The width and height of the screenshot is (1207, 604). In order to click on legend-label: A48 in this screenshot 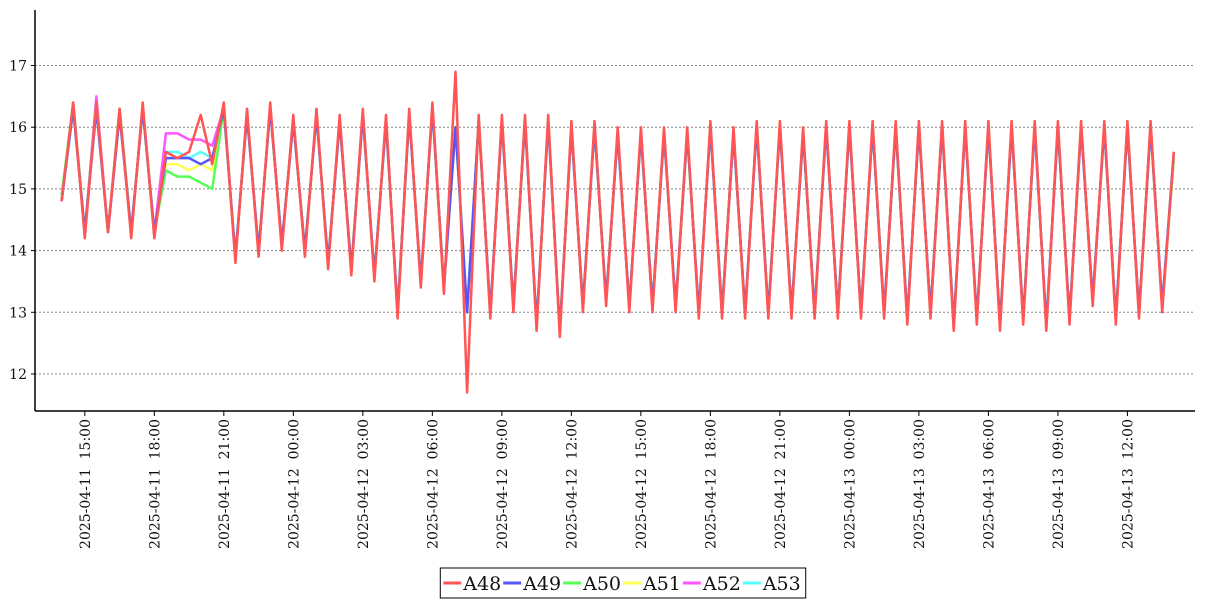, I will do `click(481, 584)`.